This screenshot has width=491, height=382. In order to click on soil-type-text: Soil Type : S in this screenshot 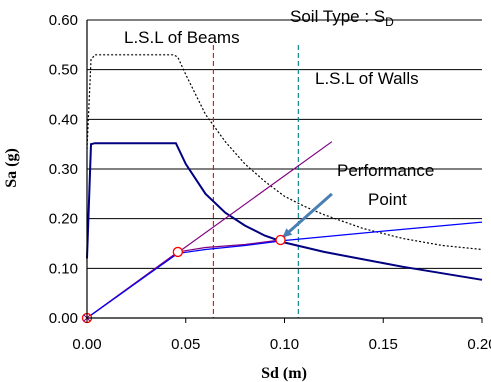, I will do `click(337, 16)`.